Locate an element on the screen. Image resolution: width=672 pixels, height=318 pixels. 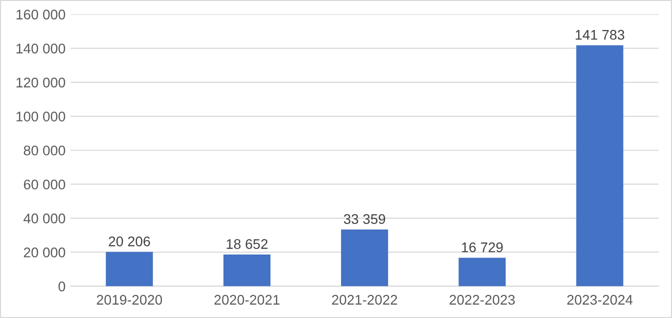
data-label: 141 783 is located at coordinates (600, 35).